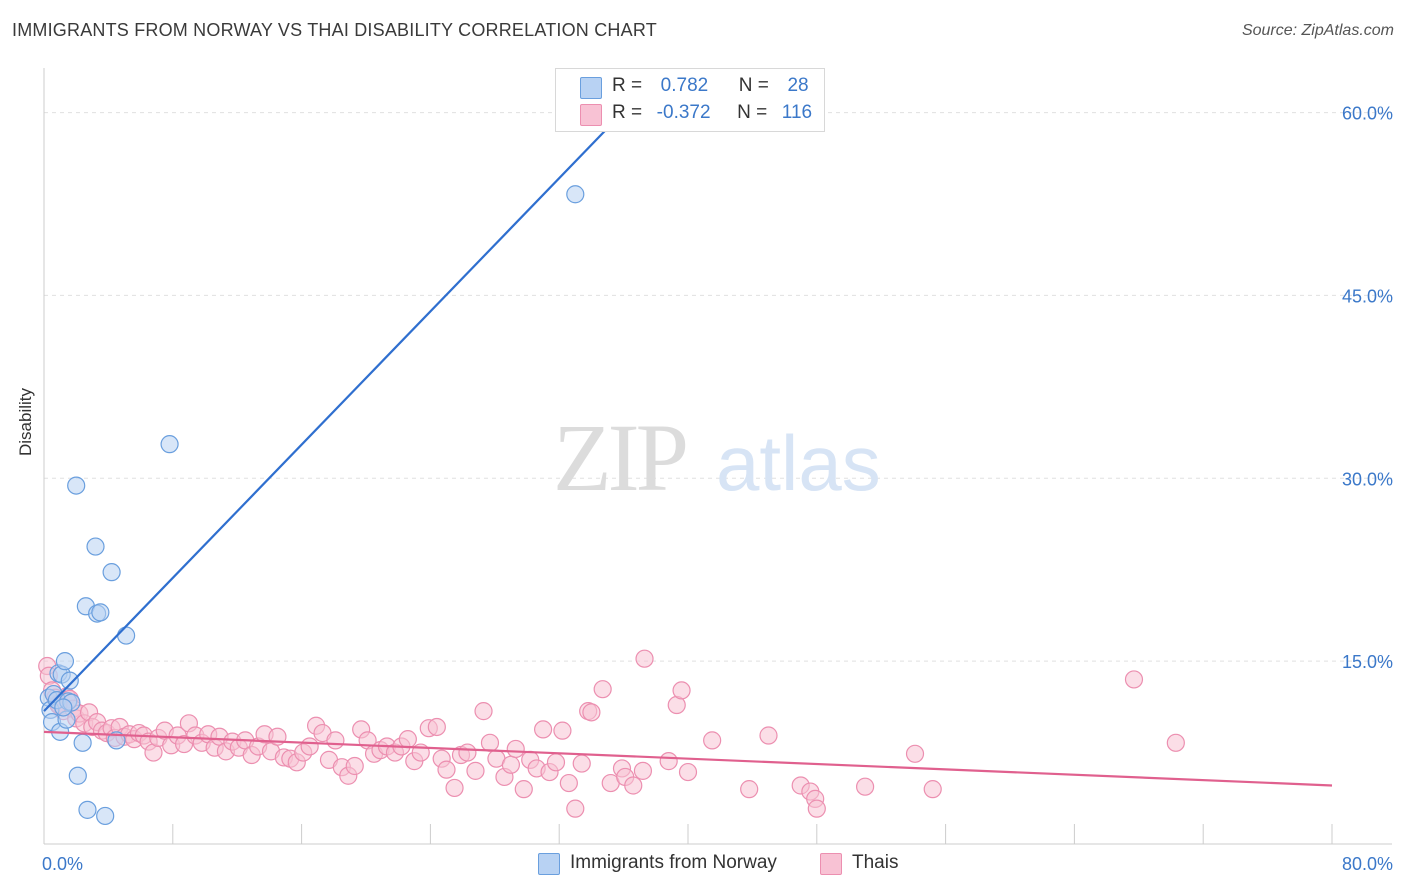  I want to click on series-name-norway: Immigrants from Norway, so click(673, 862).